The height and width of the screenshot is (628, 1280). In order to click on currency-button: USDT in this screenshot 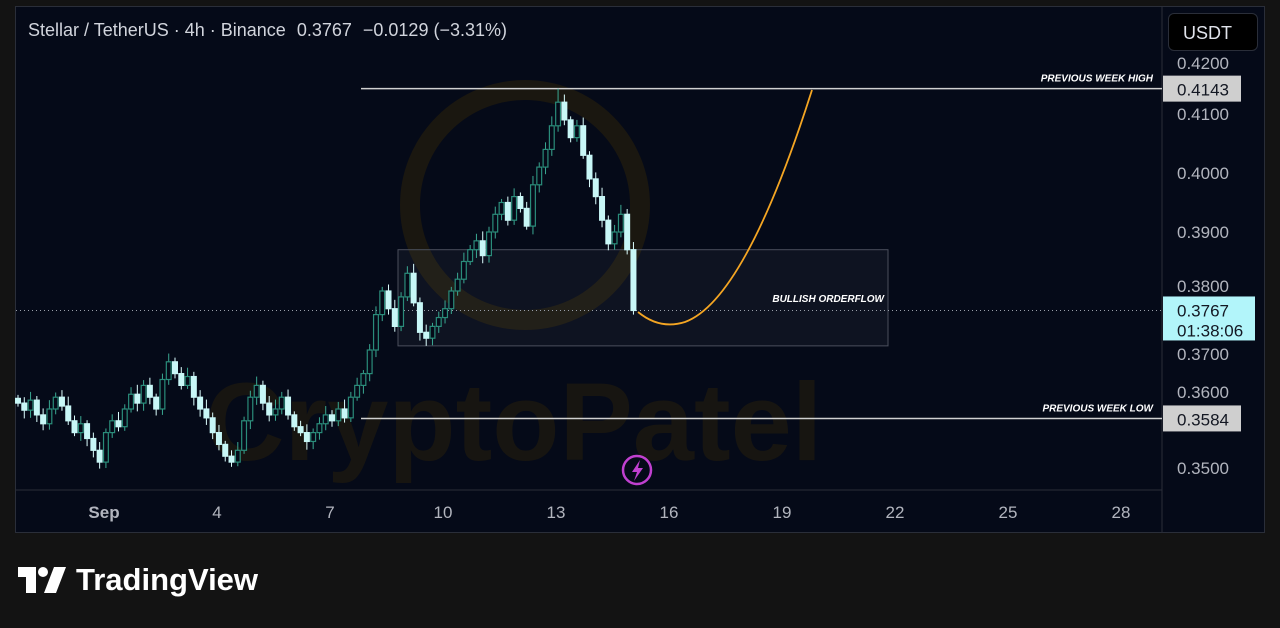, I will do `click(1213, 32)`.